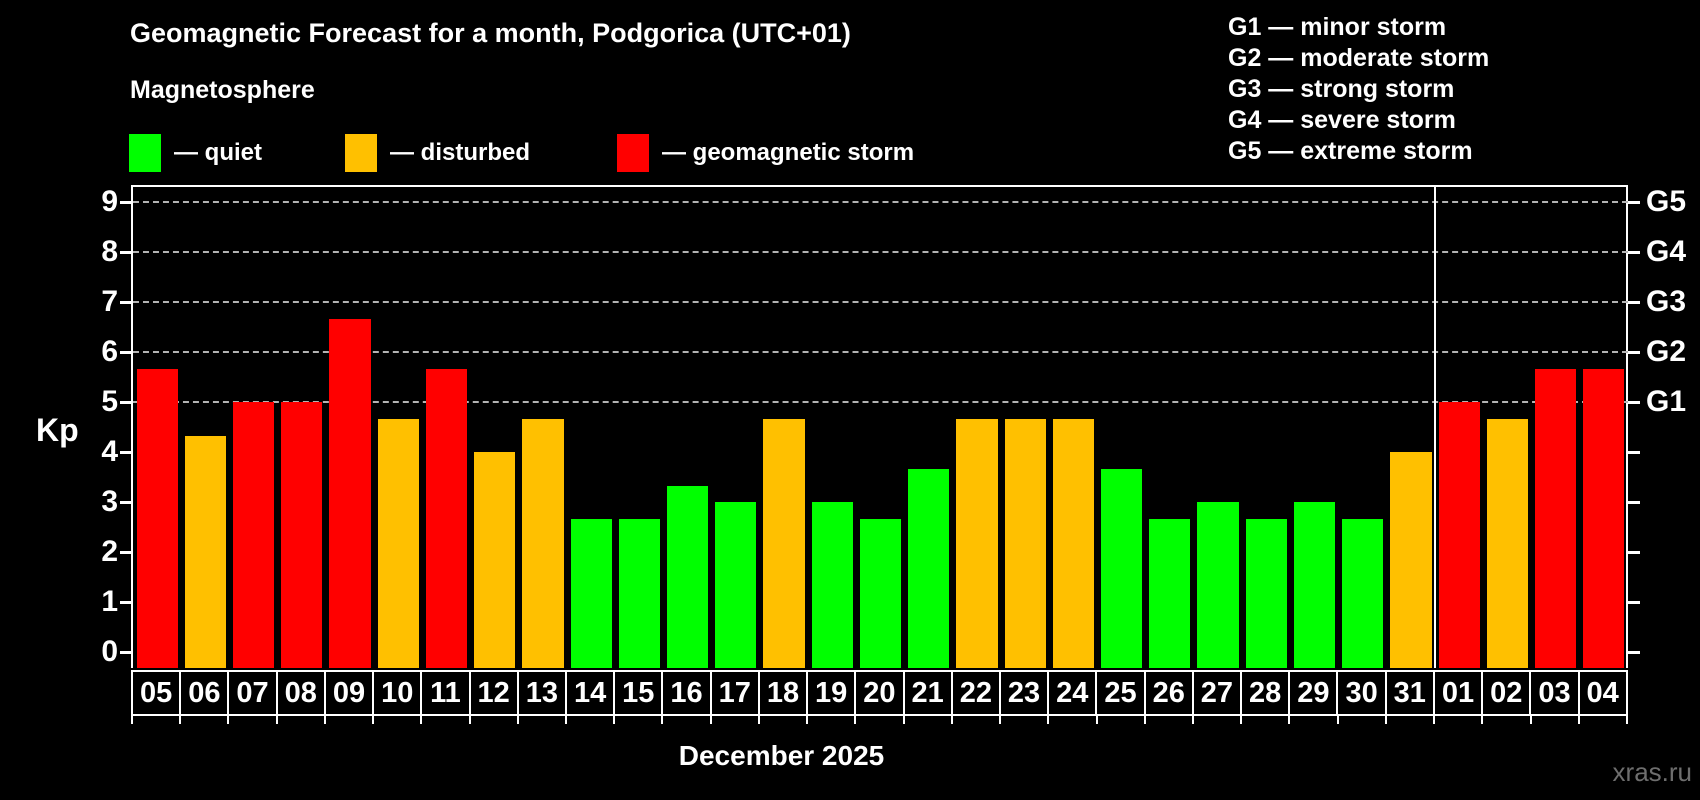  Describe the element at coordinates (397, 693) in the screenshot. I see `day-label-10: 10` at that location.